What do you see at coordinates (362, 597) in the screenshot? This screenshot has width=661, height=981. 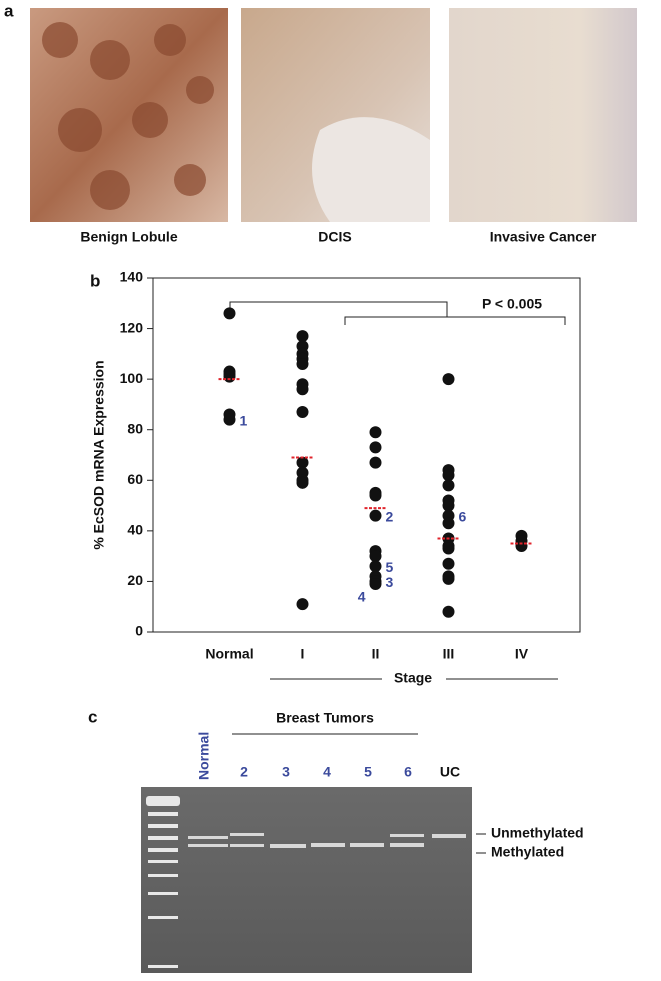 I see `point-label: 4` at bounding box center [362, 597].